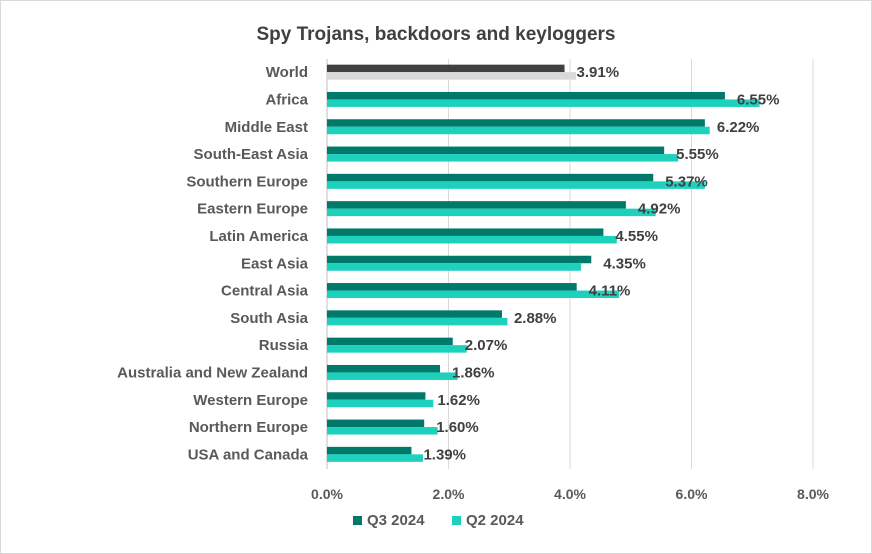 This screenshot has width=872, height=554. What do you see at coordinates (473, 372) in the screenshot?
I see `data-label: 1.86%` at bounding box center [473, 372].